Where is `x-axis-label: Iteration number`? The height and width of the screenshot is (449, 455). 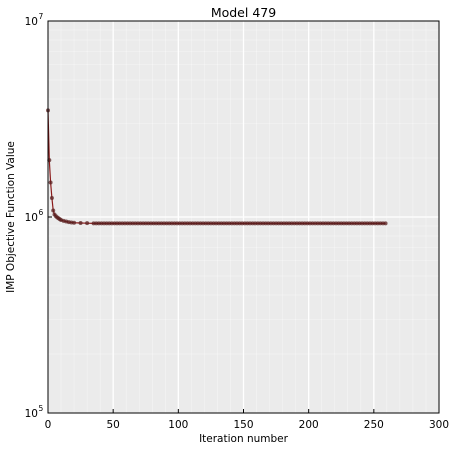 x-axis-label: Iteration number is located at coordinates (244, 439).